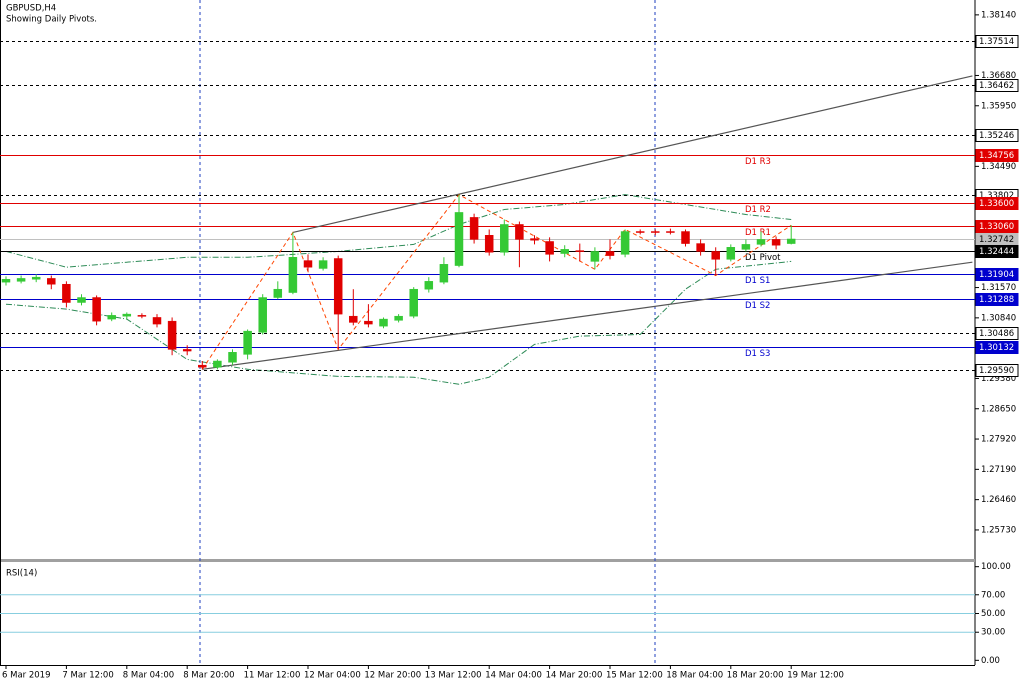 This screenshot has height=683, width=1024. Describe the element at coordinates (332, 676) in the screenshot. I see `x-tick-label: 12 Mar 04:00` at that location.